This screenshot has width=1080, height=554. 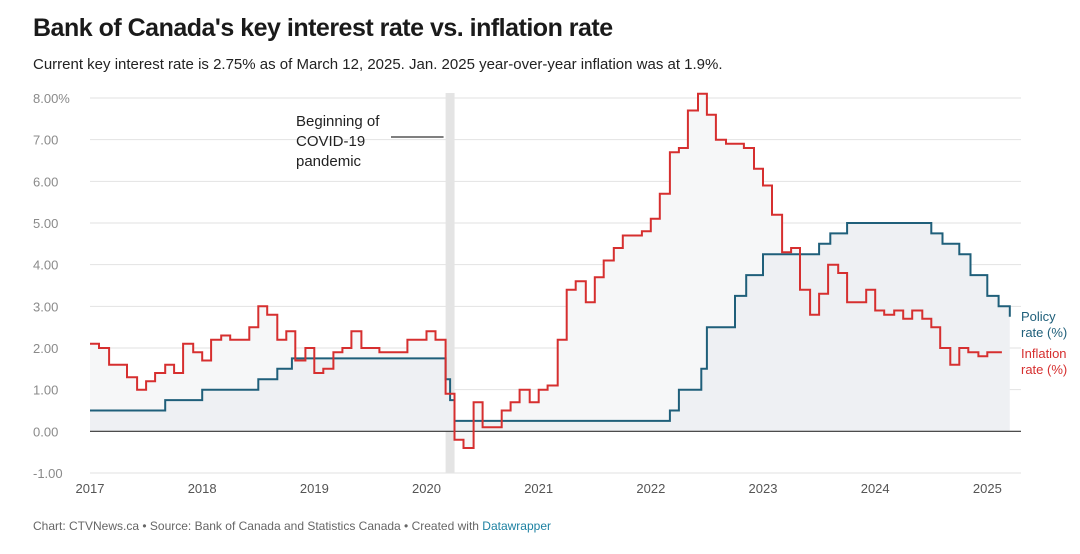 I want to click on x-tick-label: 2021, so click(x=538, y=488).